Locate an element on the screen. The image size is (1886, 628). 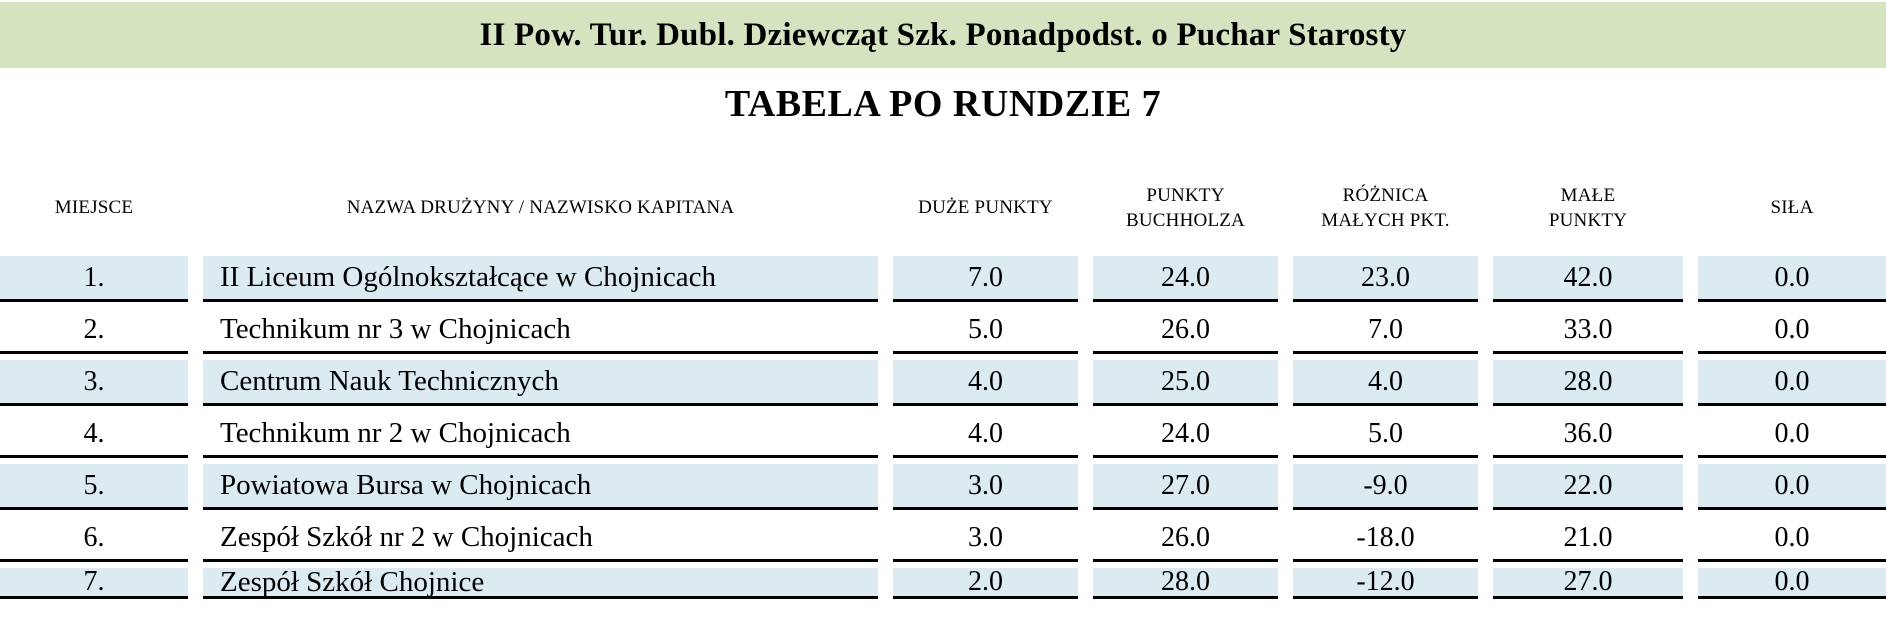
place-cell: 1. is located at coordinates (94, 279).